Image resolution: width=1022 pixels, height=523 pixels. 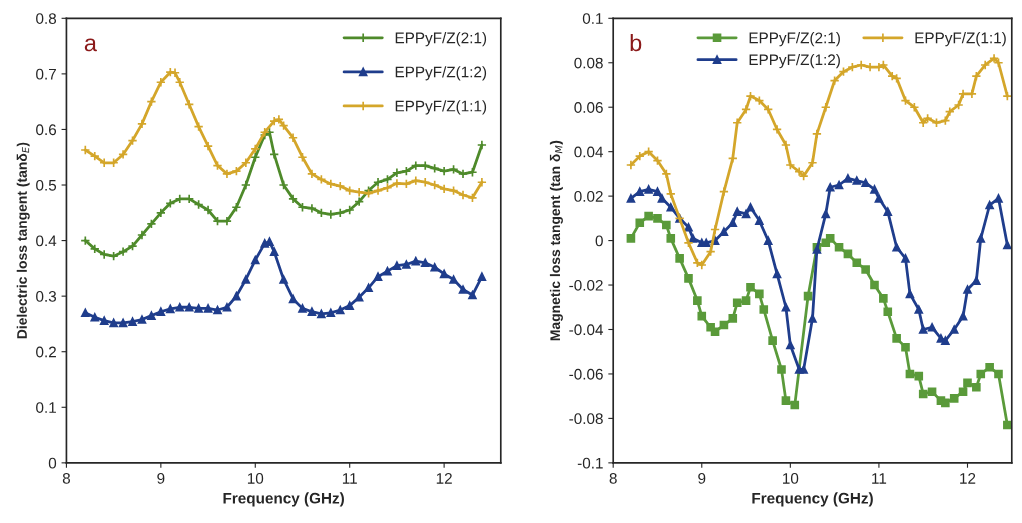 I want to click on y-tick-label: -0.04, so click(x=586, y=330).